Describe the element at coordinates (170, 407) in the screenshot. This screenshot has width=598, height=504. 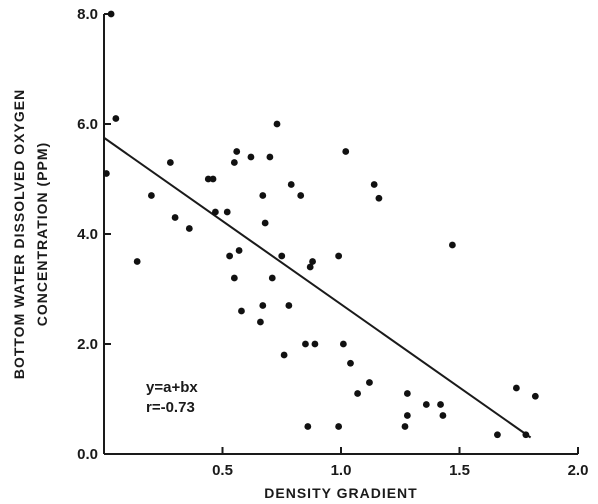
I see `correlation-annotation: r=-0.73` at that location.